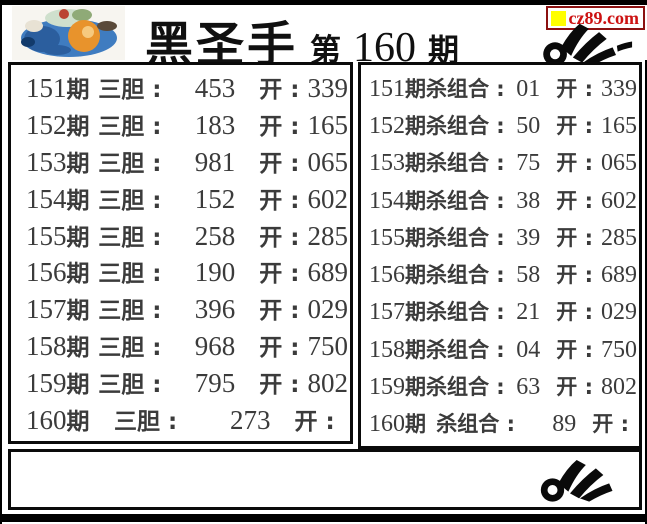 Image resolution: width=647 pixels, height=524 pixels. I want to click on site-badge: cz89.com, so click(595, 18).